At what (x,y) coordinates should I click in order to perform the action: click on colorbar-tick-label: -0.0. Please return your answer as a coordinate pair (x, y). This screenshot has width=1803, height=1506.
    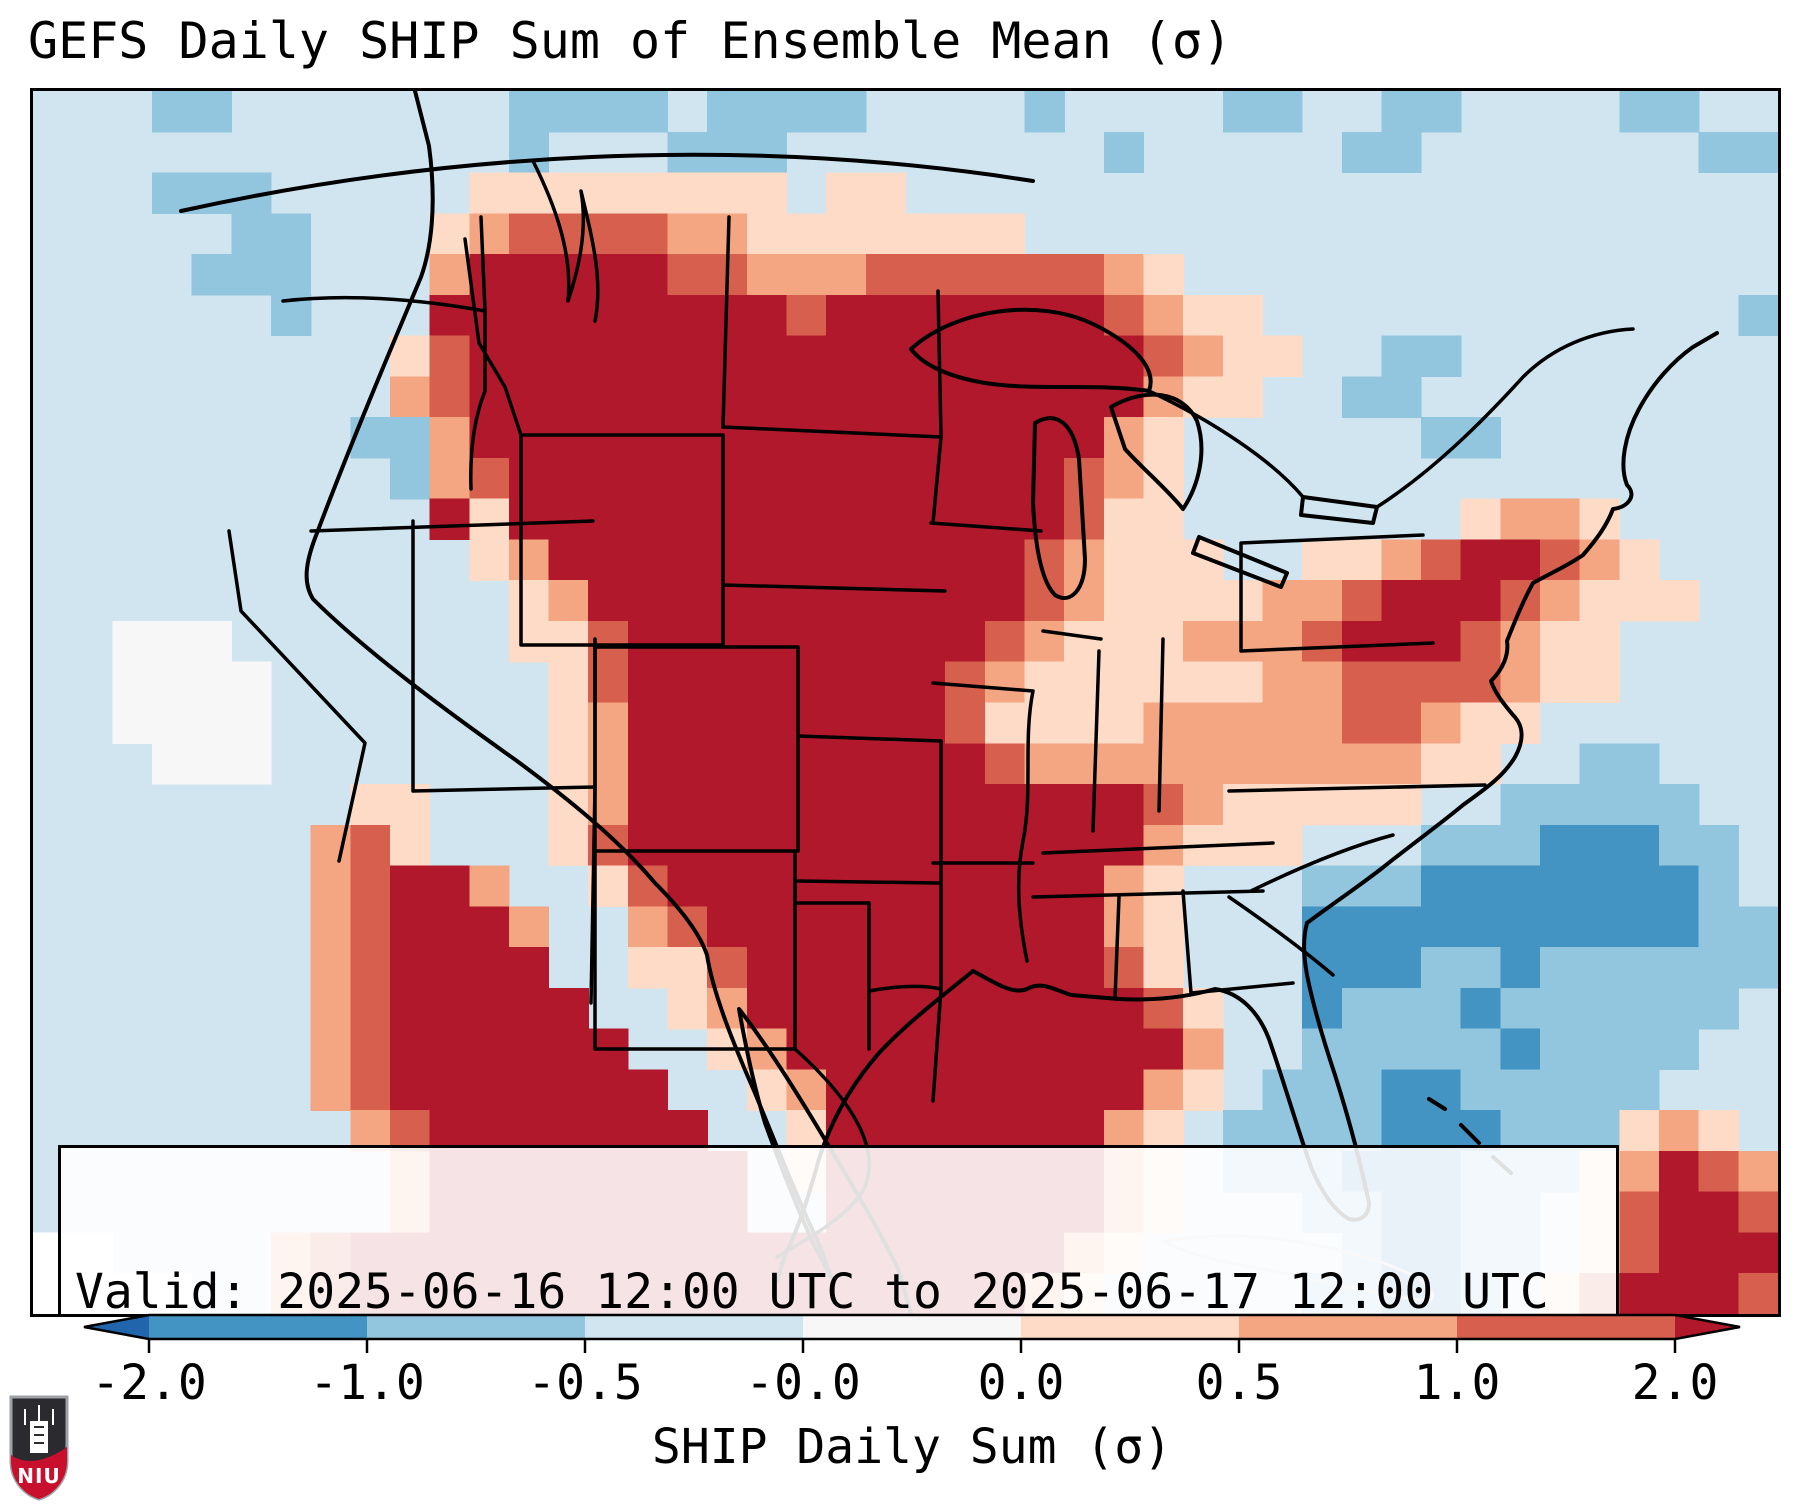
    Looking at the image, I should click on (803, 1383).